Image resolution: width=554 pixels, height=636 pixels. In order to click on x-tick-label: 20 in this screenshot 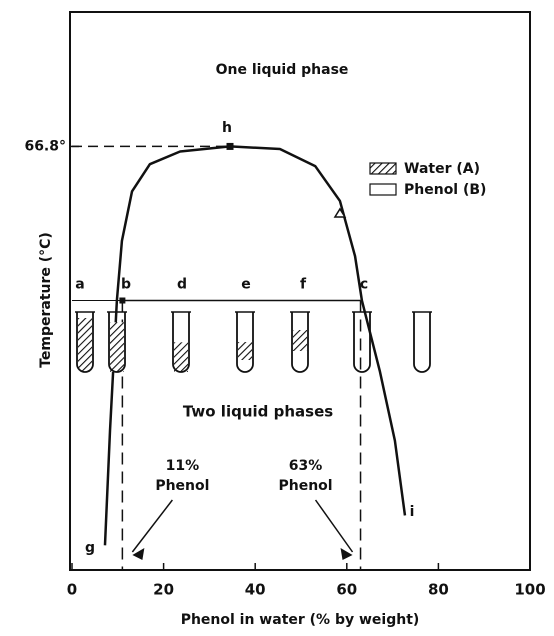, I will do `click(163, 590)`.